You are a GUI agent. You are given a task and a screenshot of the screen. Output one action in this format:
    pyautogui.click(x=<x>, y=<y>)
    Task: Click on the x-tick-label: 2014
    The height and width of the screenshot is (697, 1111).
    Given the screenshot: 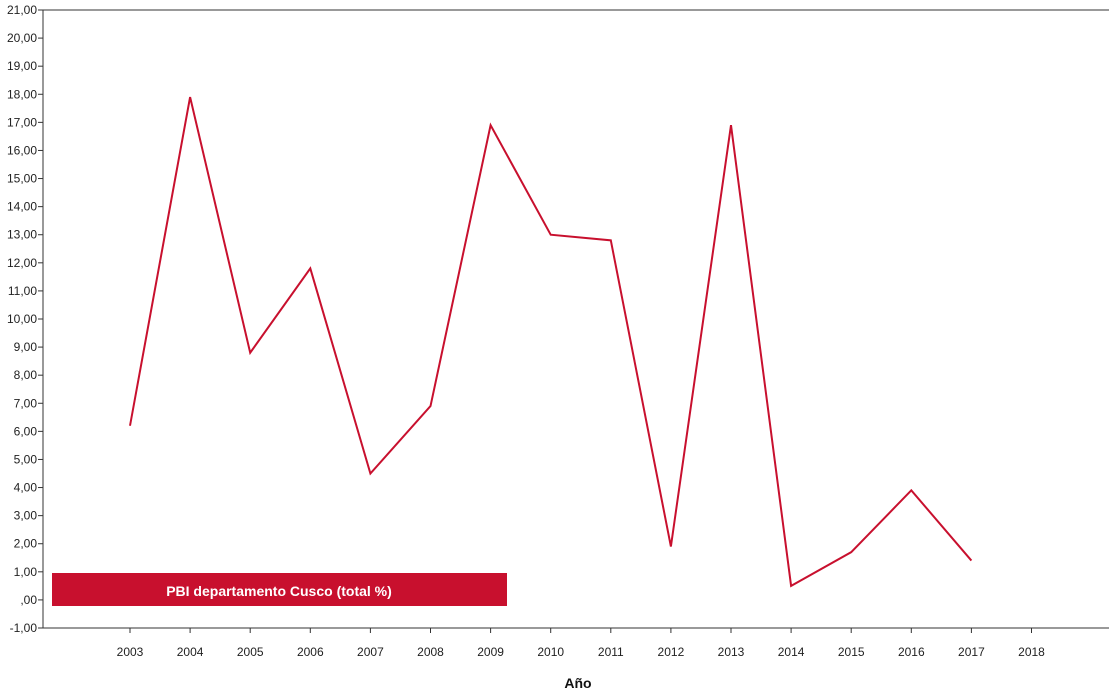 What is the action you would take?
    pyautogui.click(x=791, y=652)
    